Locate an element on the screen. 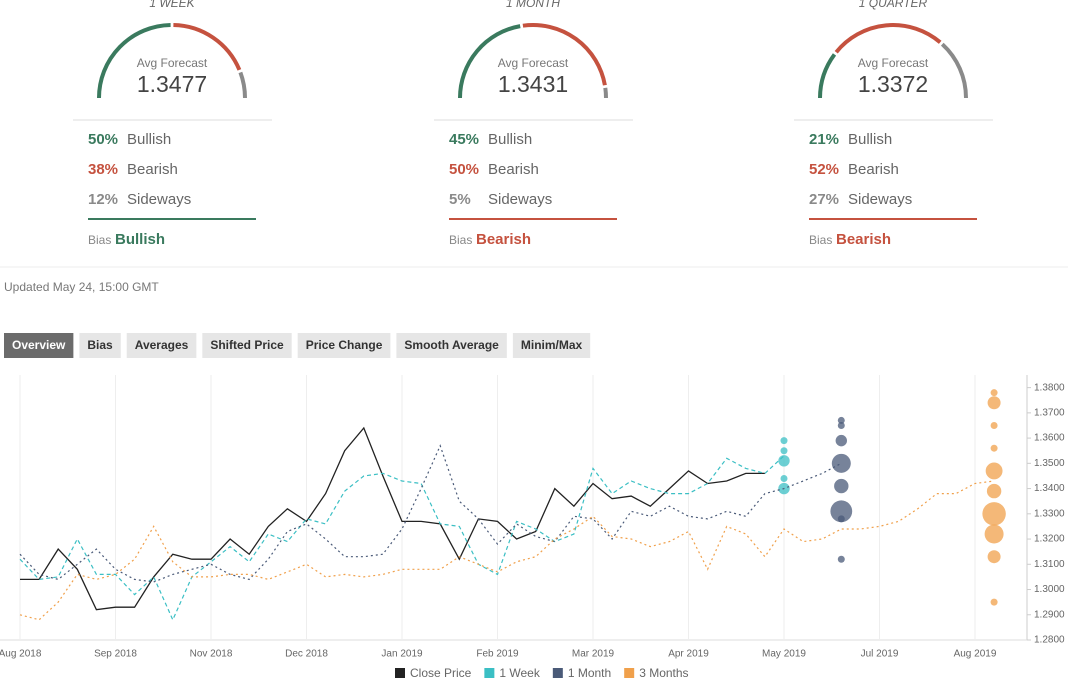 The image size is (1068, 679). x-tick-label: Nov 2018 is located at coordinates (211, 654).